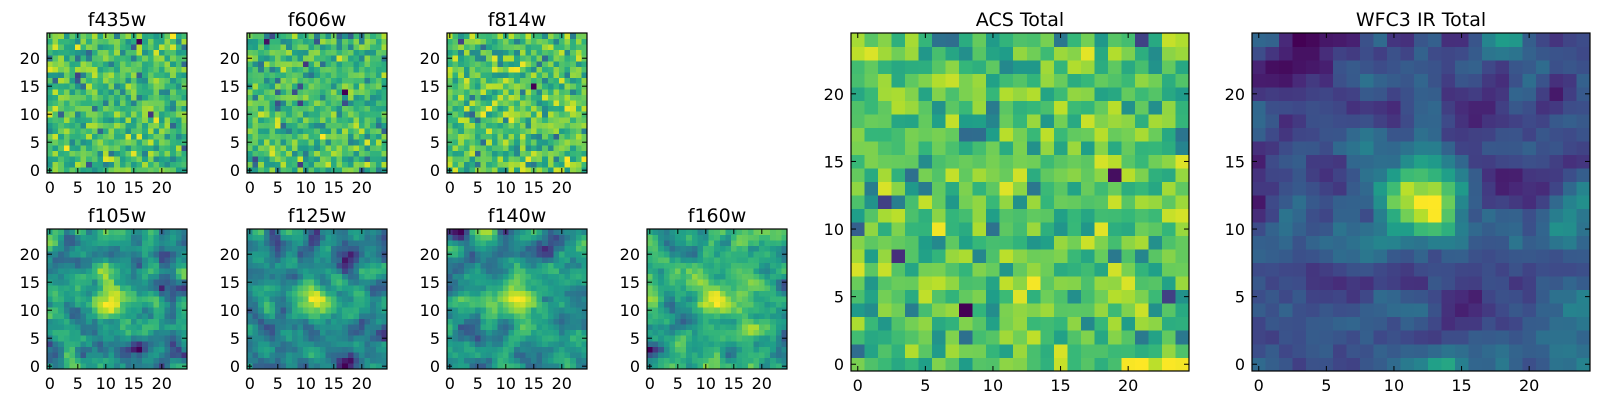 The width and height of the screenshot is (1600, 400). I want to click on heatmap-cells, so click(517, 103).